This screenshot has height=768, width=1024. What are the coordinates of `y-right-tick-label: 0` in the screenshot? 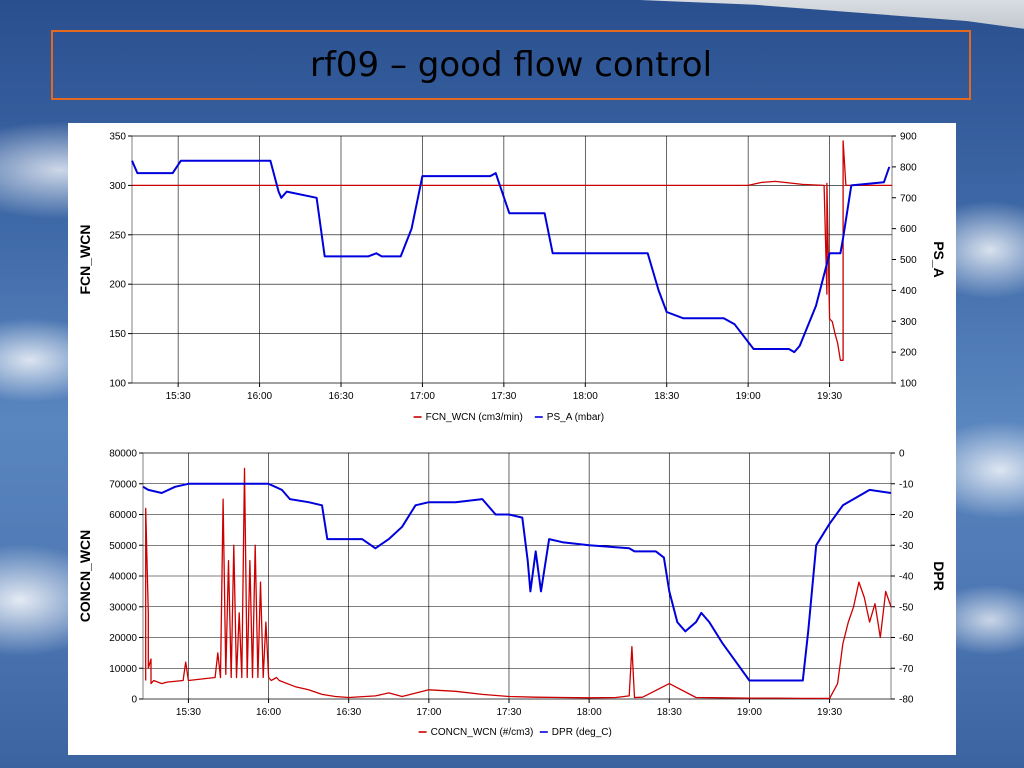 It's located at (902, 454).